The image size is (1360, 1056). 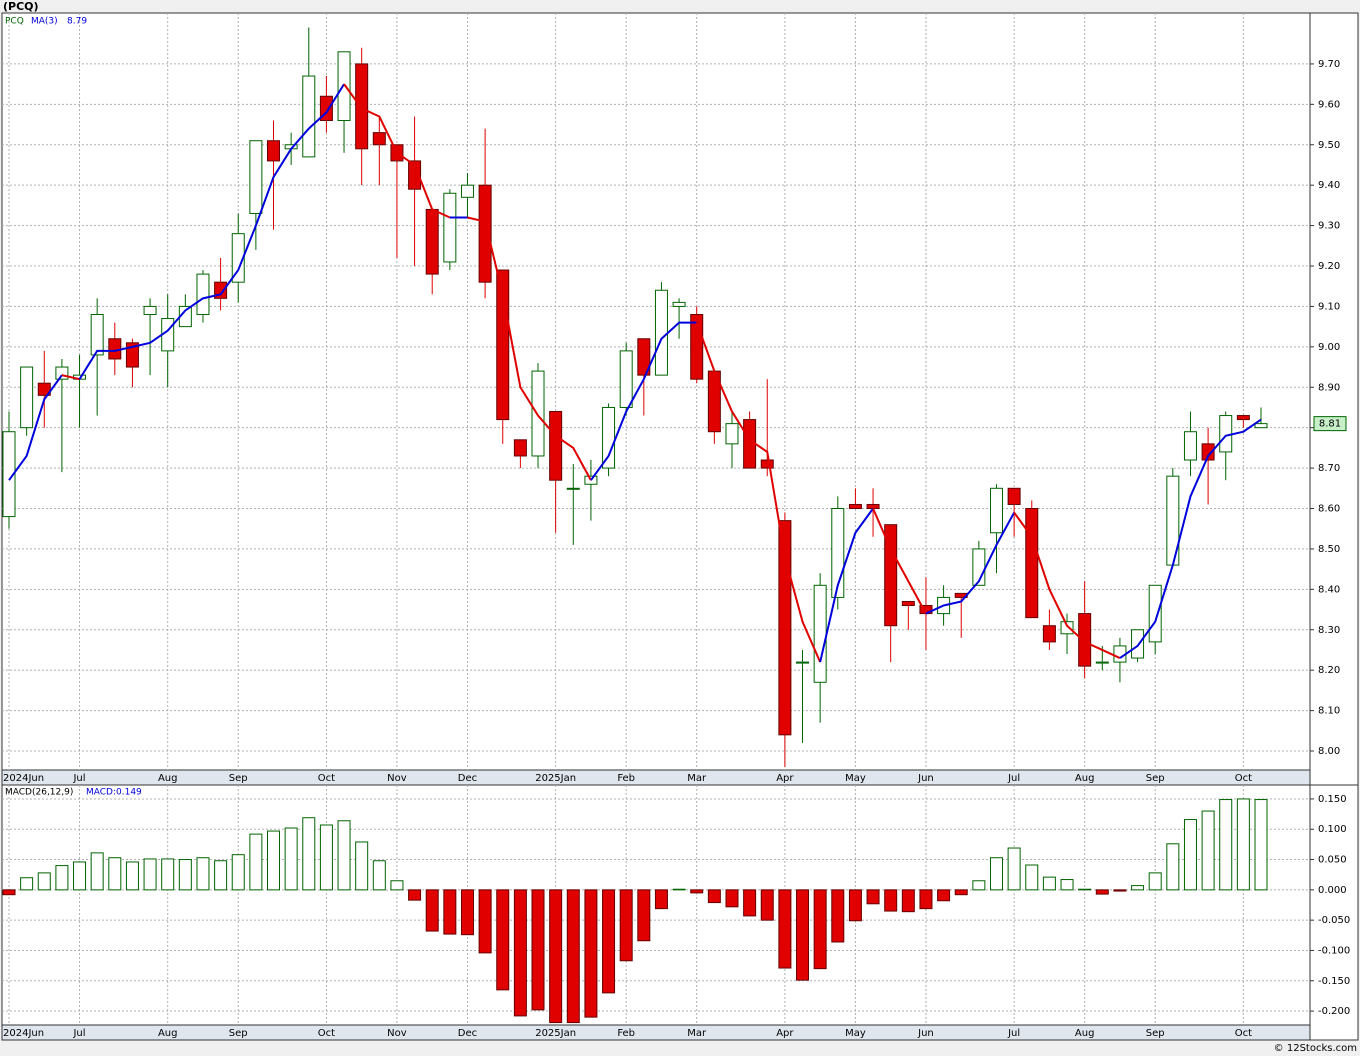 I want to click on y-tick-label: 9.10, so click(x=1329, y=306).